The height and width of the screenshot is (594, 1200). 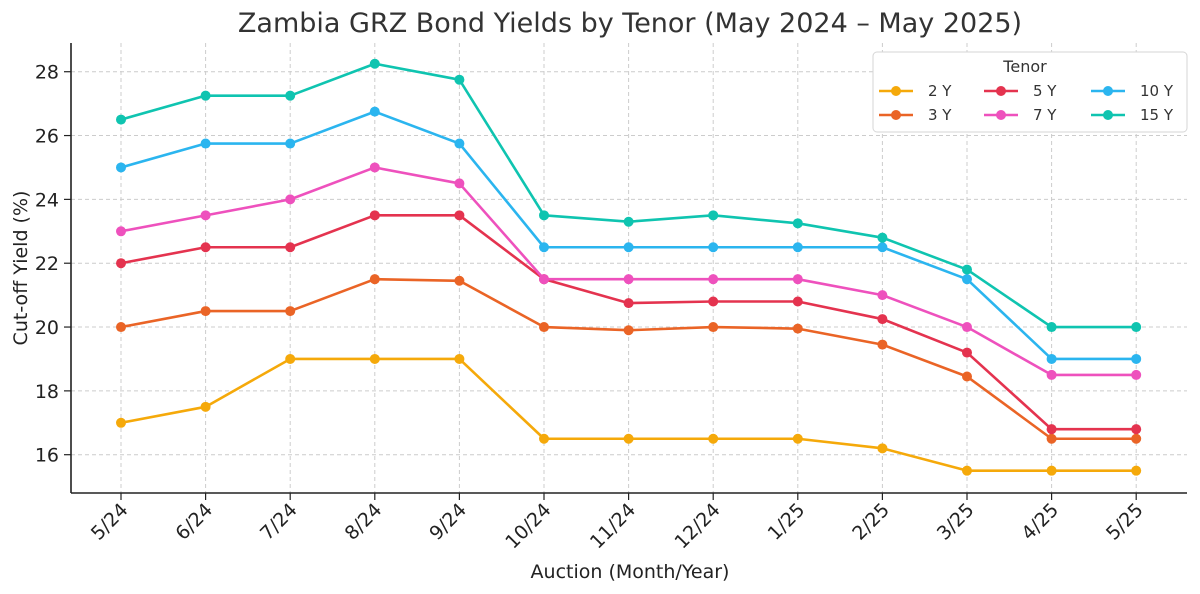 I want to click on y-axis-title: Cut-off Yield (%), so click(x=21, y=268).